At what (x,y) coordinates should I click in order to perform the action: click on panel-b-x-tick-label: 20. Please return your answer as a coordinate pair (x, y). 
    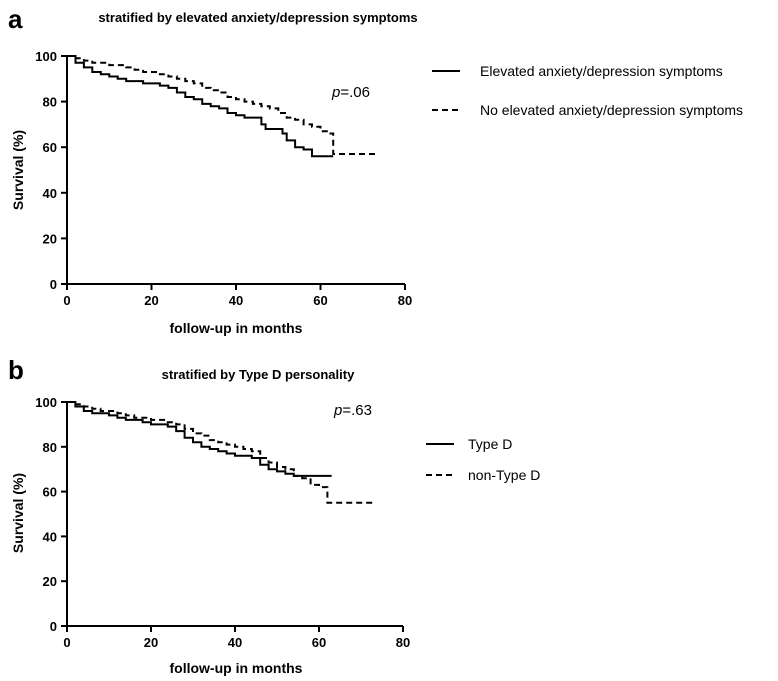
    Looking at the image, I should click on (151, 642).